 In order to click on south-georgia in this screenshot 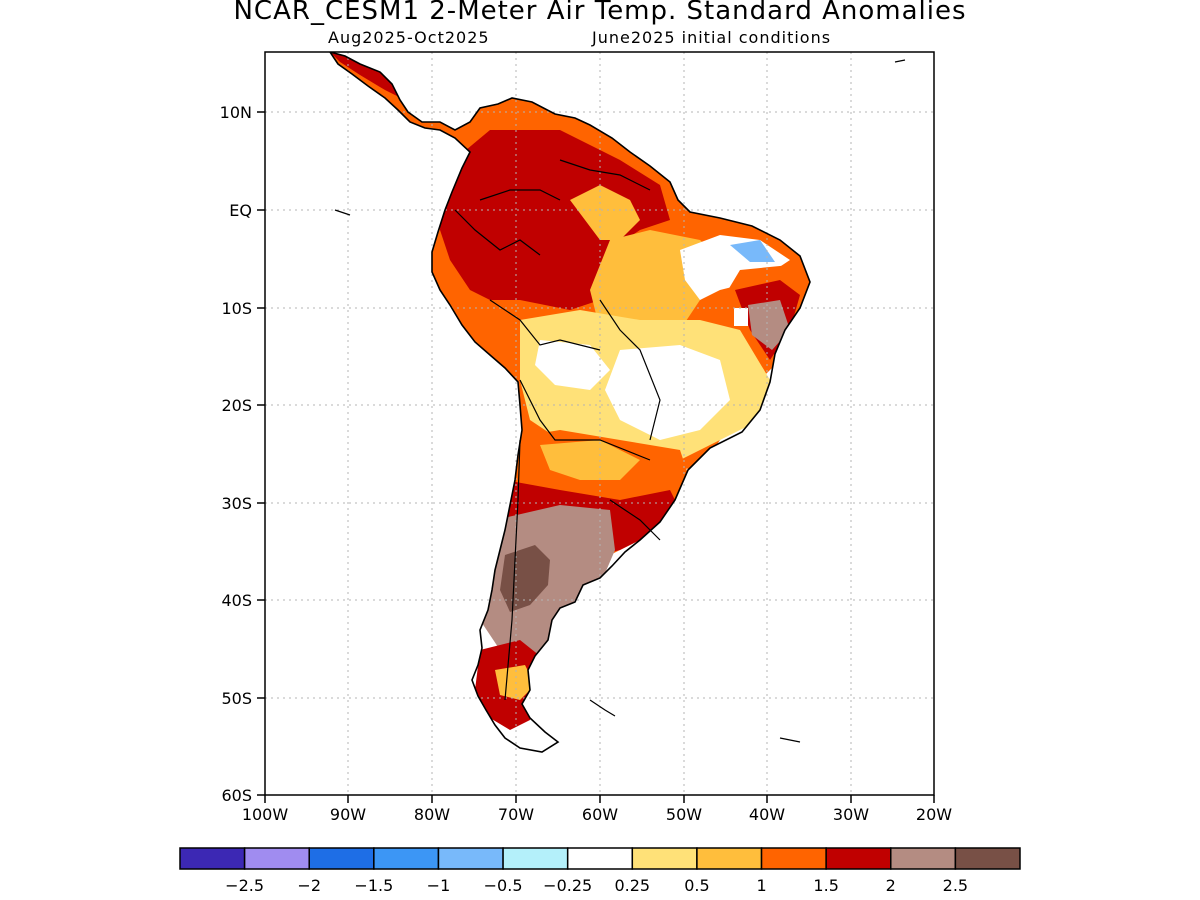, I will do `click(790, 740)`.